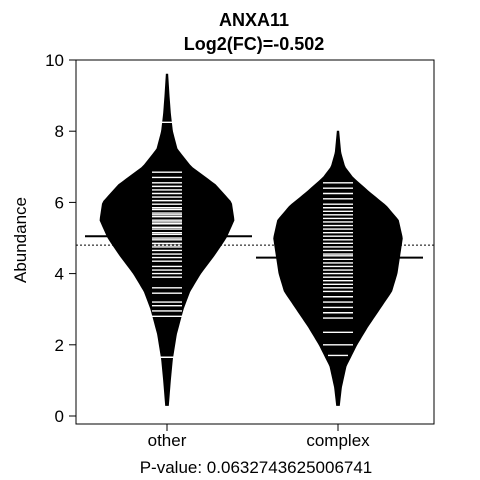  I want to click on y-tick-label: 8, so click(59, 131).